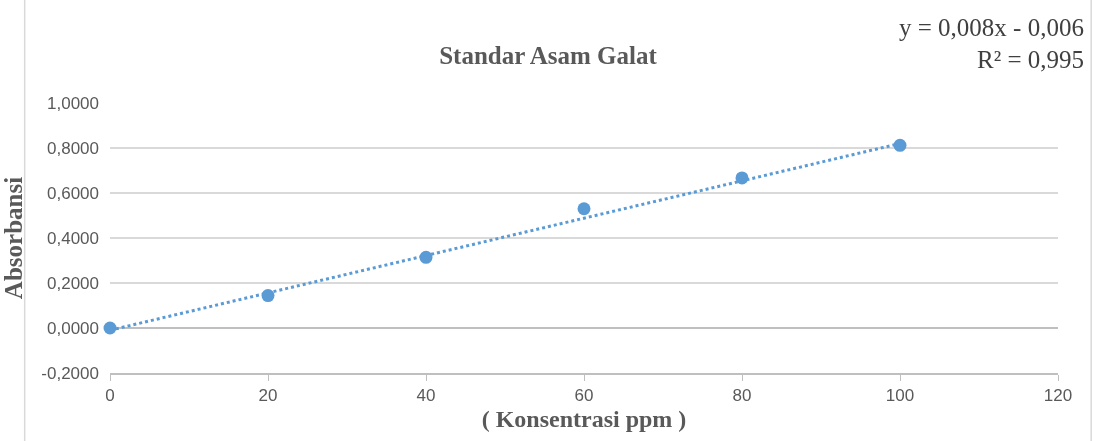 This screenshot has height=441, width=1096. What do you see at coordinates (73, 148) in the screenshot?
I see `y-tick-label: 0,8000` at bounding box center [73, 148].